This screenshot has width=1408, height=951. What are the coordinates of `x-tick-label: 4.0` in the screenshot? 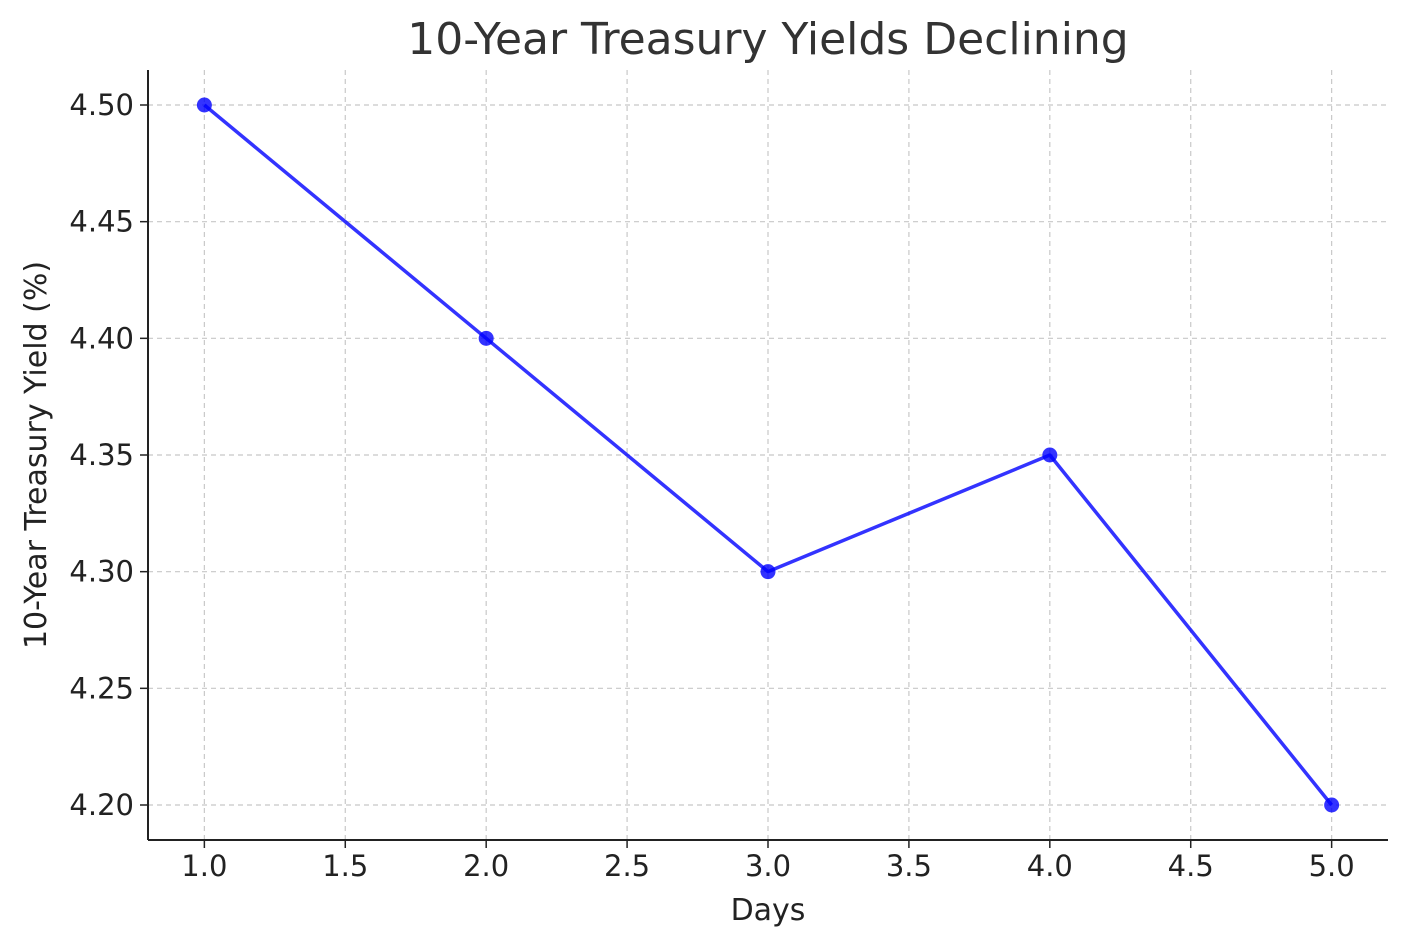 It's located at (1050, 866).